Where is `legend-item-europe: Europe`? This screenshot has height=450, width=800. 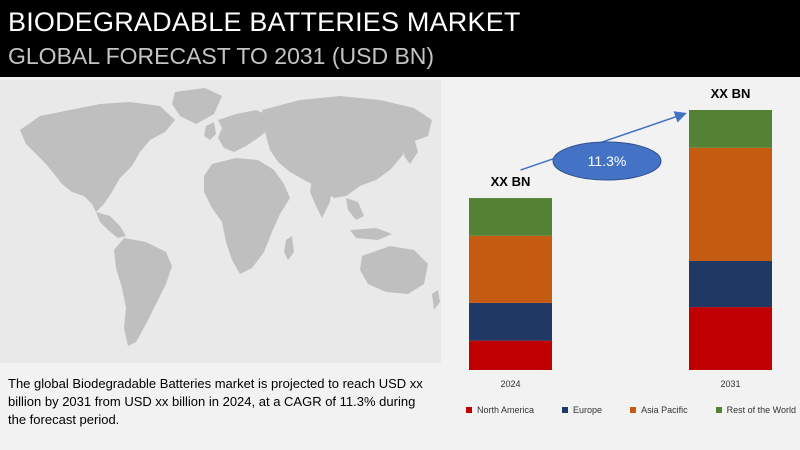 legend-item-europe: Europe is located at coordinates (582, 410).